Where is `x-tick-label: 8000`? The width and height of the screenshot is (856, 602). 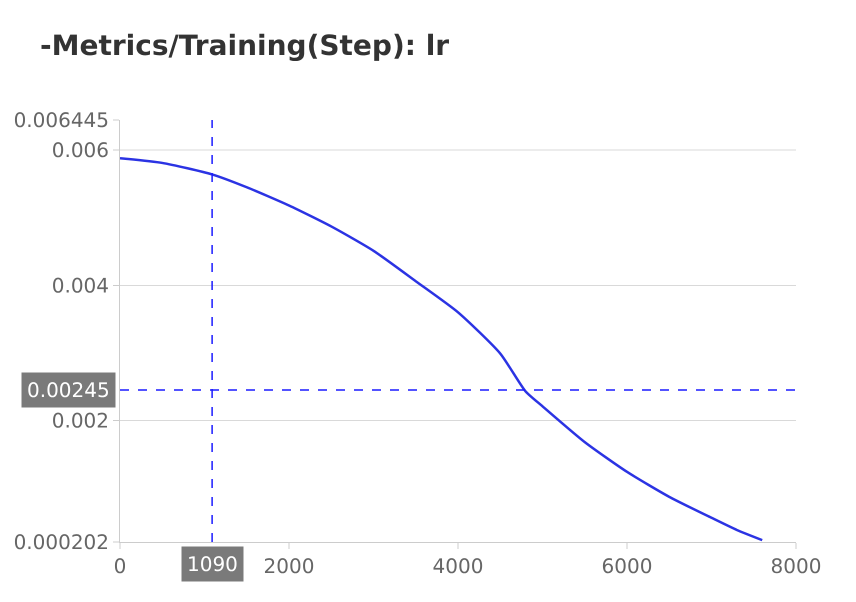
x-tick-label: 8000 is located at coordinates (796, 566).